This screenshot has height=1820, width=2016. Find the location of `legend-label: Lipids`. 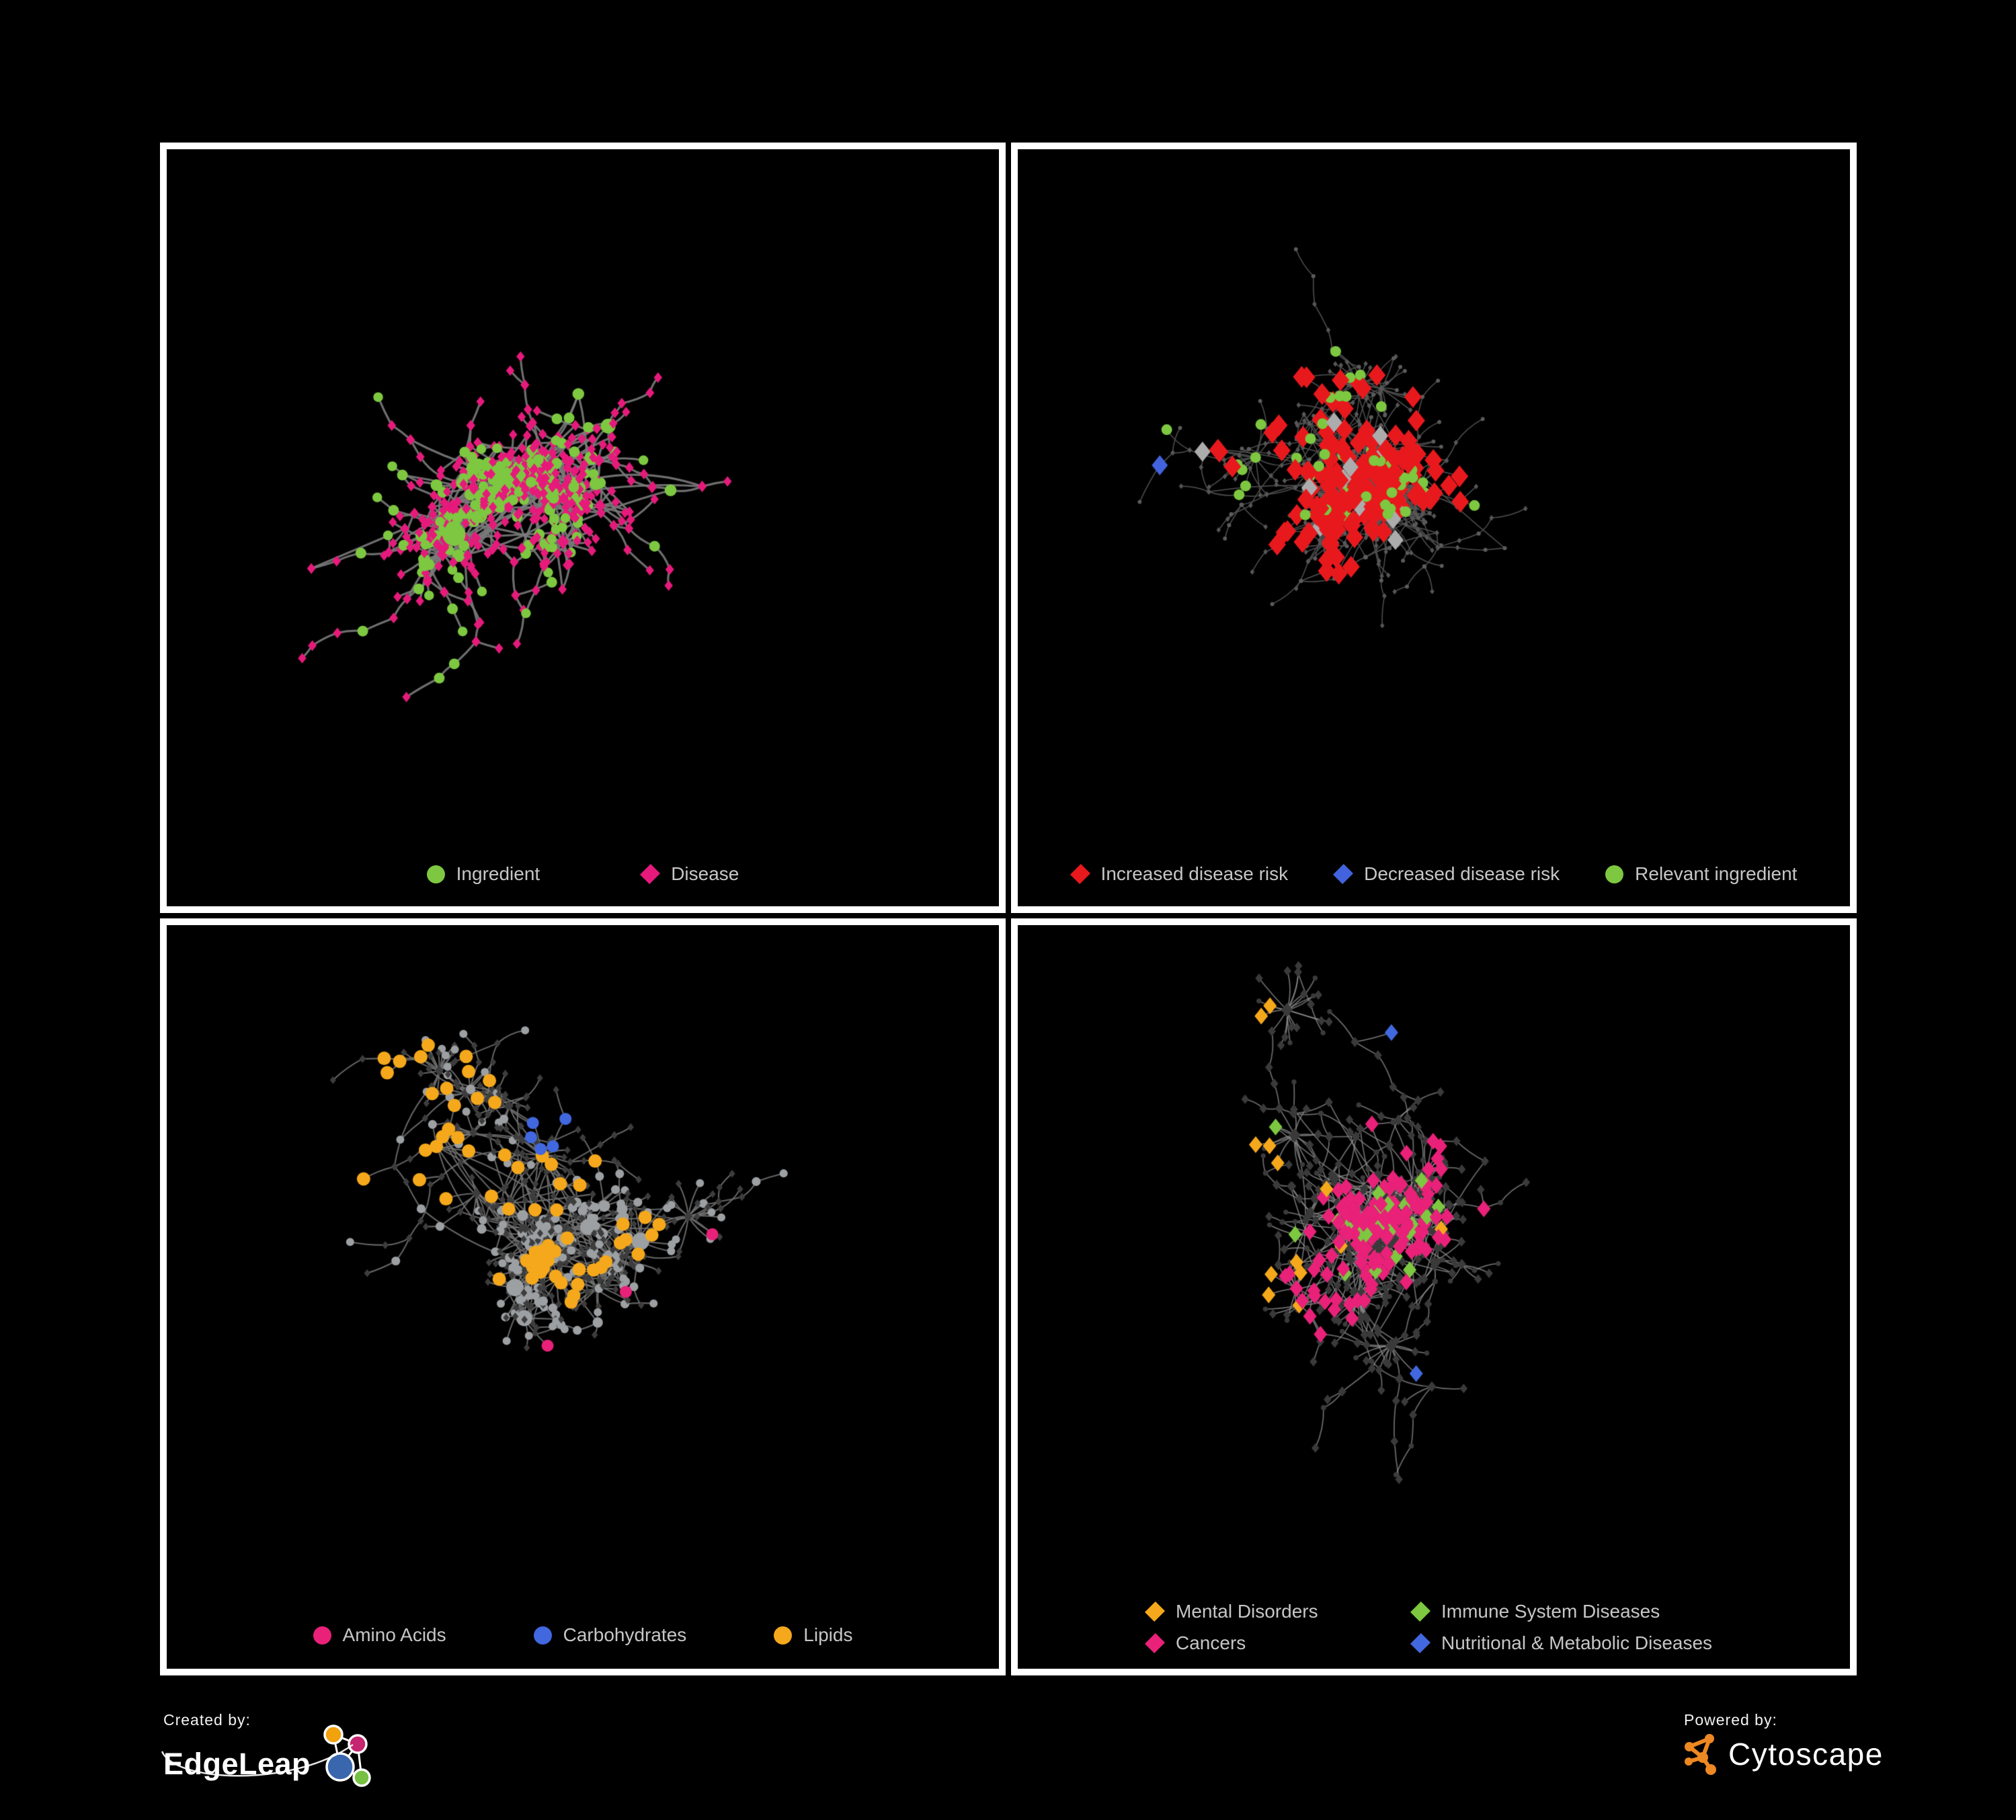

legend-label: Lipids is located at coordinates (828, 1634).